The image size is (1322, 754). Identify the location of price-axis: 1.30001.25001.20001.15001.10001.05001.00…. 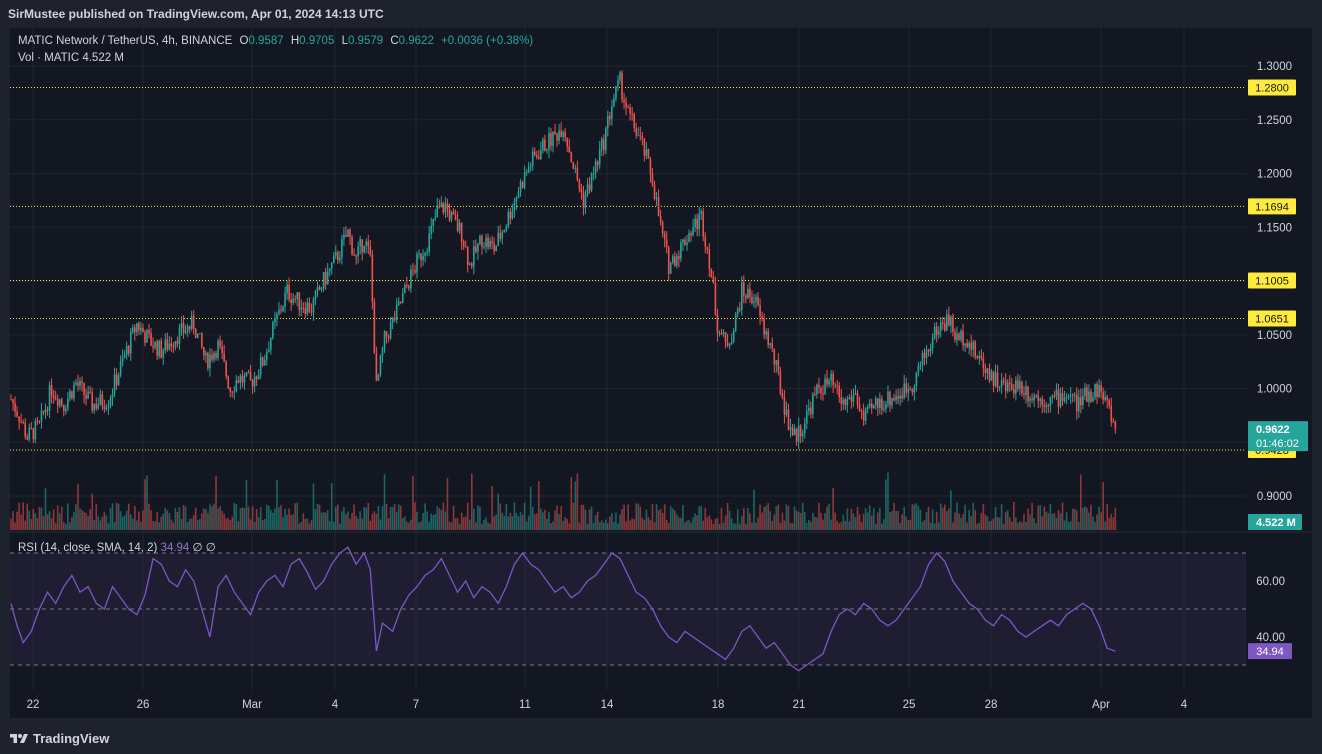
(1274, 352).